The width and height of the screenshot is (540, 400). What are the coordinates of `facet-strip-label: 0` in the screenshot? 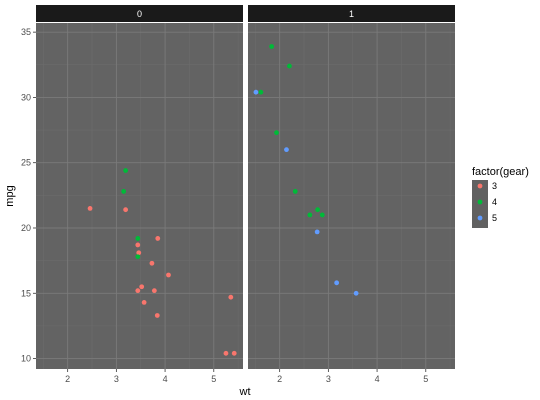 It's located at (139, 14).